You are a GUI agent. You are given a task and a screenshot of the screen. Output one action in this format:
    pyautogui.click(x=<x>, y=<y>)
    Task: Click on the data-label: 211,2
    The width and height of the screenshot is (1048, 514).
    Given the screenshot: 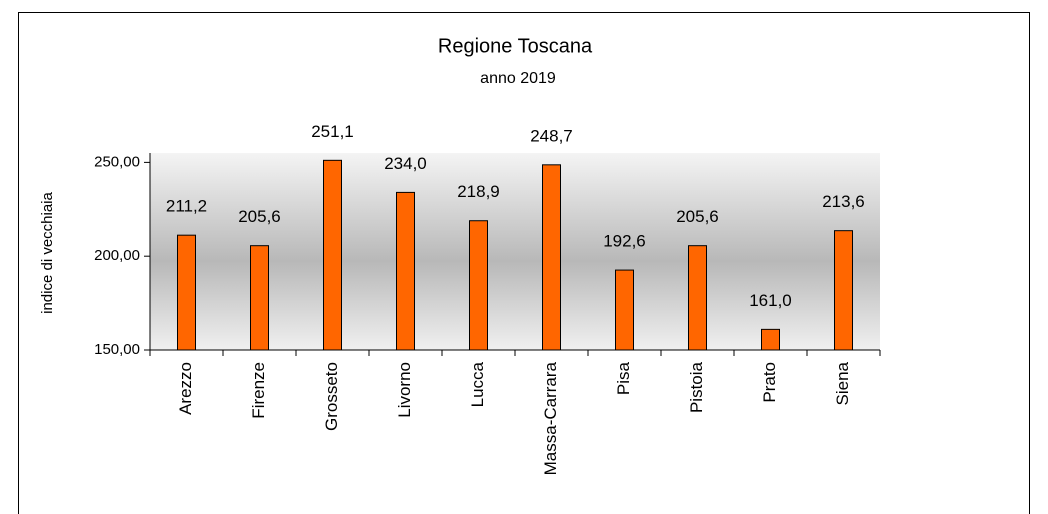 What is the action you would take?
    pyautogui.click(x=186, y=206)
    